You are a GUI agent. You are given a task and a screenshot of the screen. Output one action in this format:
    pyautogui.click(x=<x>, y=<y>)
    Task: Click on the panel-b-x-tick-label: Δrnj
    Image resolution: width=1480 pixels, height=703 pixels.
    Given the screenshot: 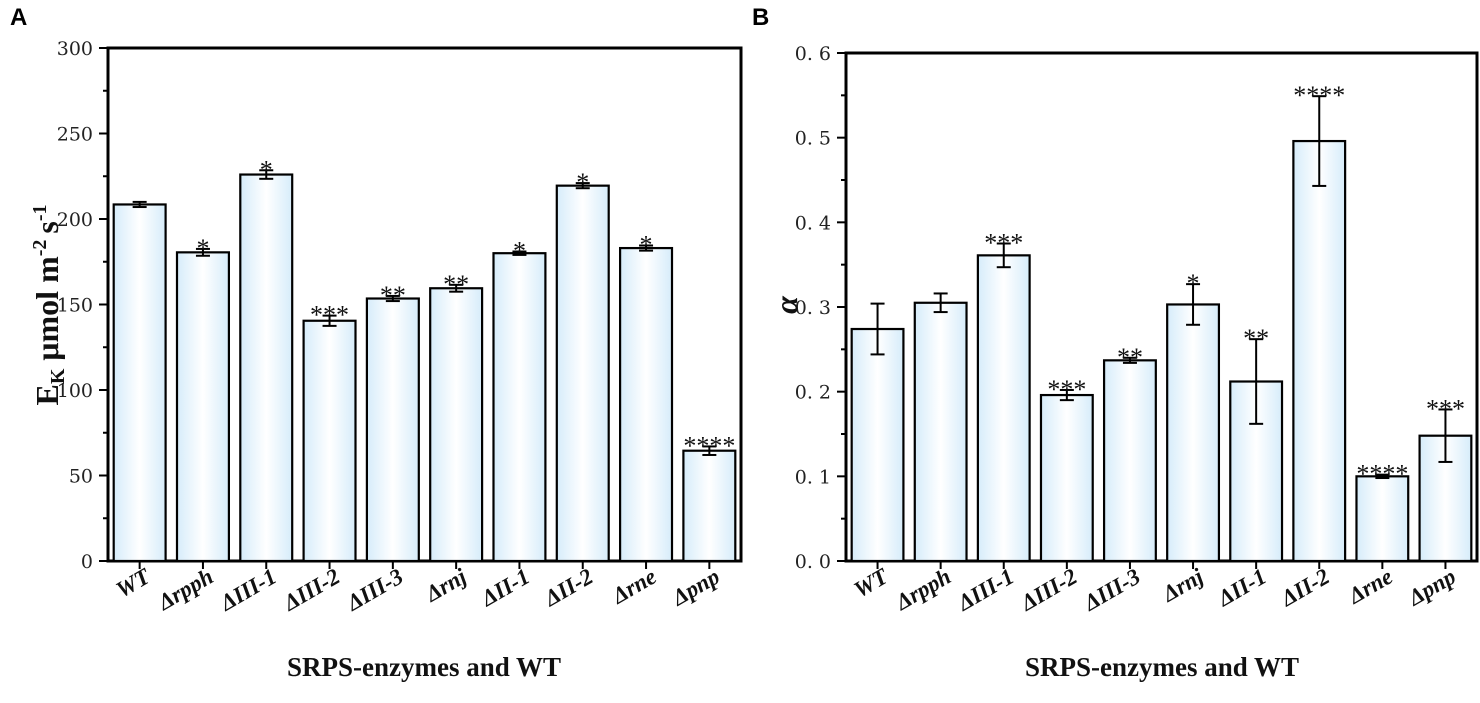 What is the action you would take?
    pyautogui.click(x=1182, y=585)
    